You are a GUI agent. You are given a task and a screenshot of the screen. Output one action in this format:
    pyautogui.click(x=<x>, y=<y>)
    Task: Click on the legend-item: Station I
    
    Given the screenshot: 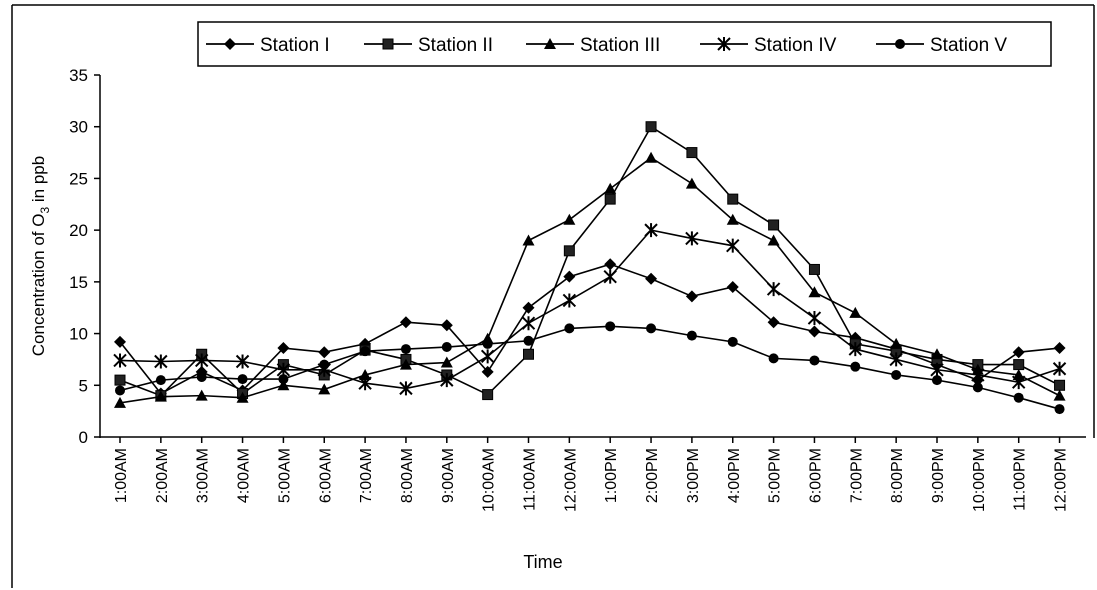 What is the action you would take?
    pyautogui.click(x=268, y=45)
    